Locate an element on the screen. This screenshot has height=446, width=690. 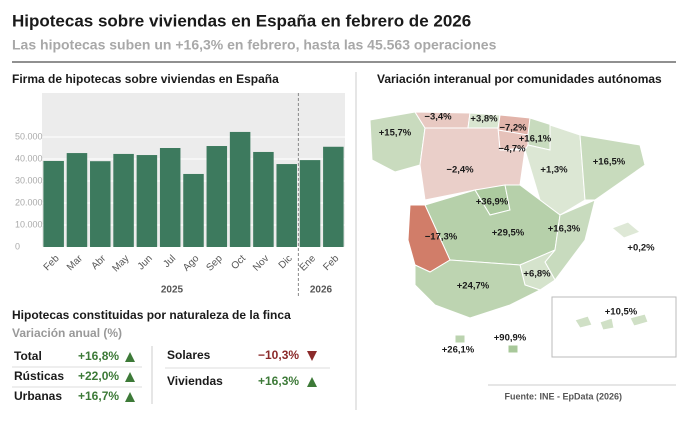
row-value: +16,7% is located at coordinates (98, 396).